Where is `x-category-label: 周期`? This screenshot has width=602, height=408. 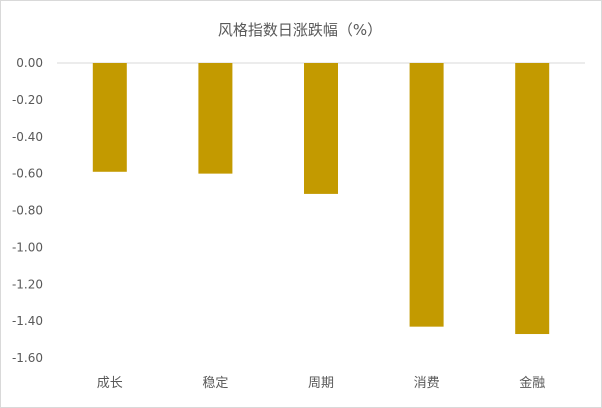
x-category-label: 周期 is located at coordinates (321, 383).